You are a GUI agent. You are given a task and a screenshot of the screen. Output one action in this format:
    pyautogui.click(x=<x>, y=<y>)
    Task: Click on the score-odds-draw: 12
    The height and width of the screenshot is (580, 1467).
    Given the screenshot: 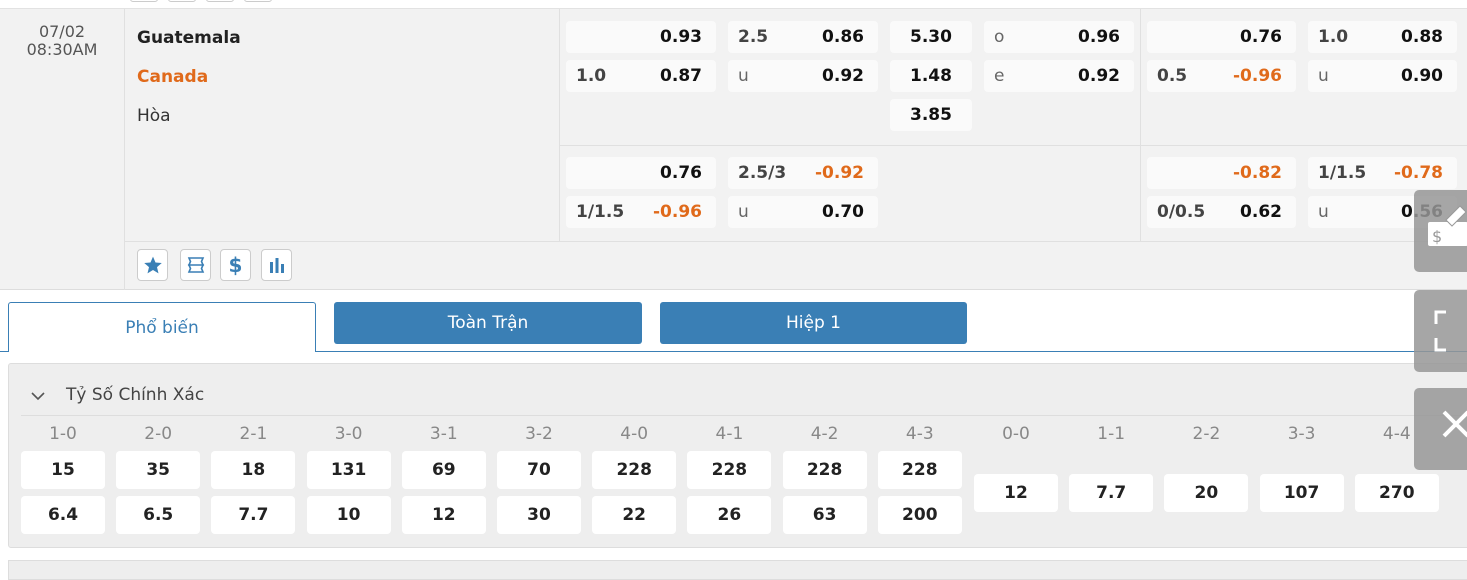 What is the action you would take?
    pyautogui.click(x=1016, y=493)
    